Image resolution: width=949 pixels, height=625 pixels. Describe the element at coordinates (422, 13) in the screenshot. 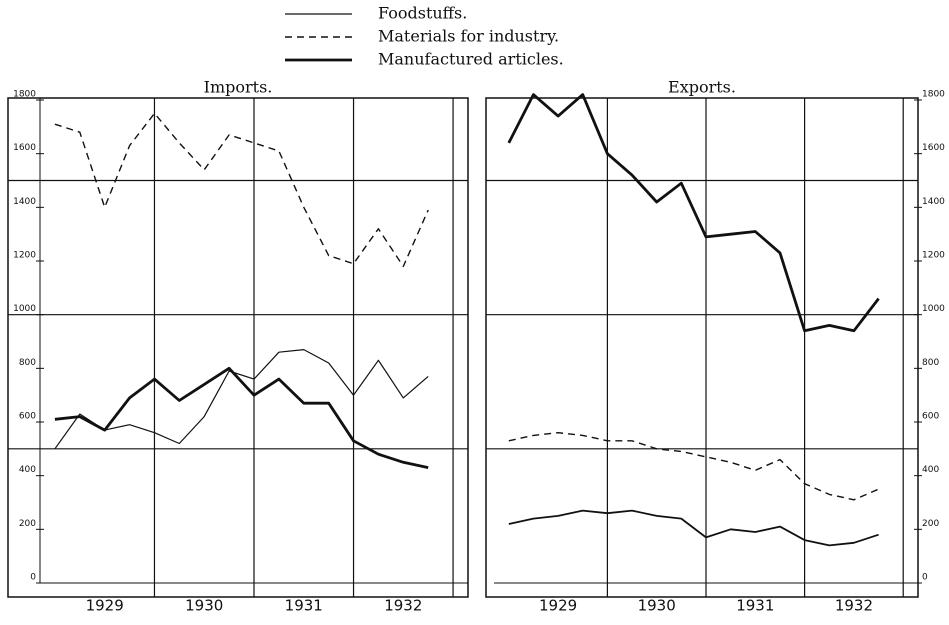

I see `legend-label: Foodstuffs.` at that location.